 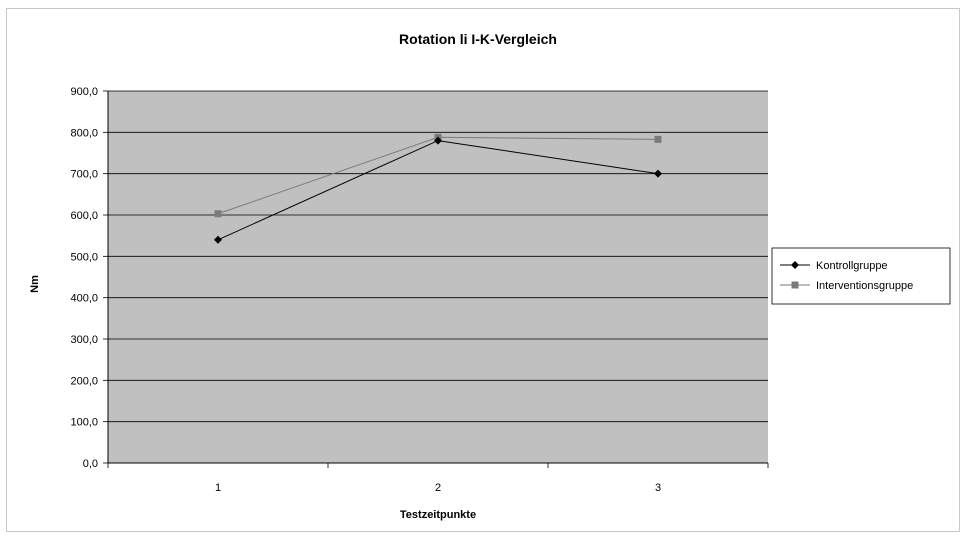 What do you see at coordinates (84, 92) in the screenshot?
I see `y-tick-label: 900,0` at bounding box center [84, 92].